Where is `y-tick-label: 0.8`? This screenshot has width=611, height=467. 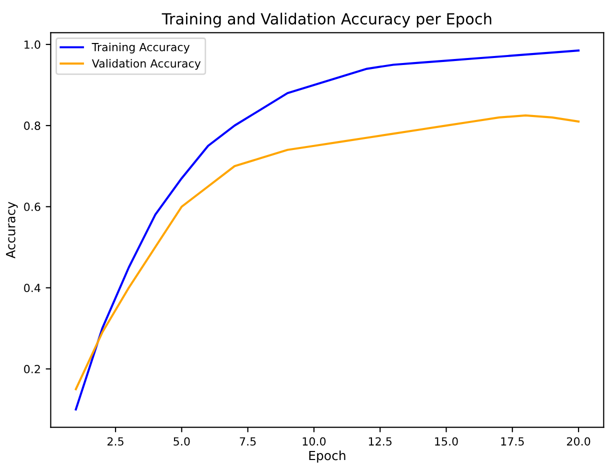
y-tick-label: 0.8 is located at coordinates (32, 126).